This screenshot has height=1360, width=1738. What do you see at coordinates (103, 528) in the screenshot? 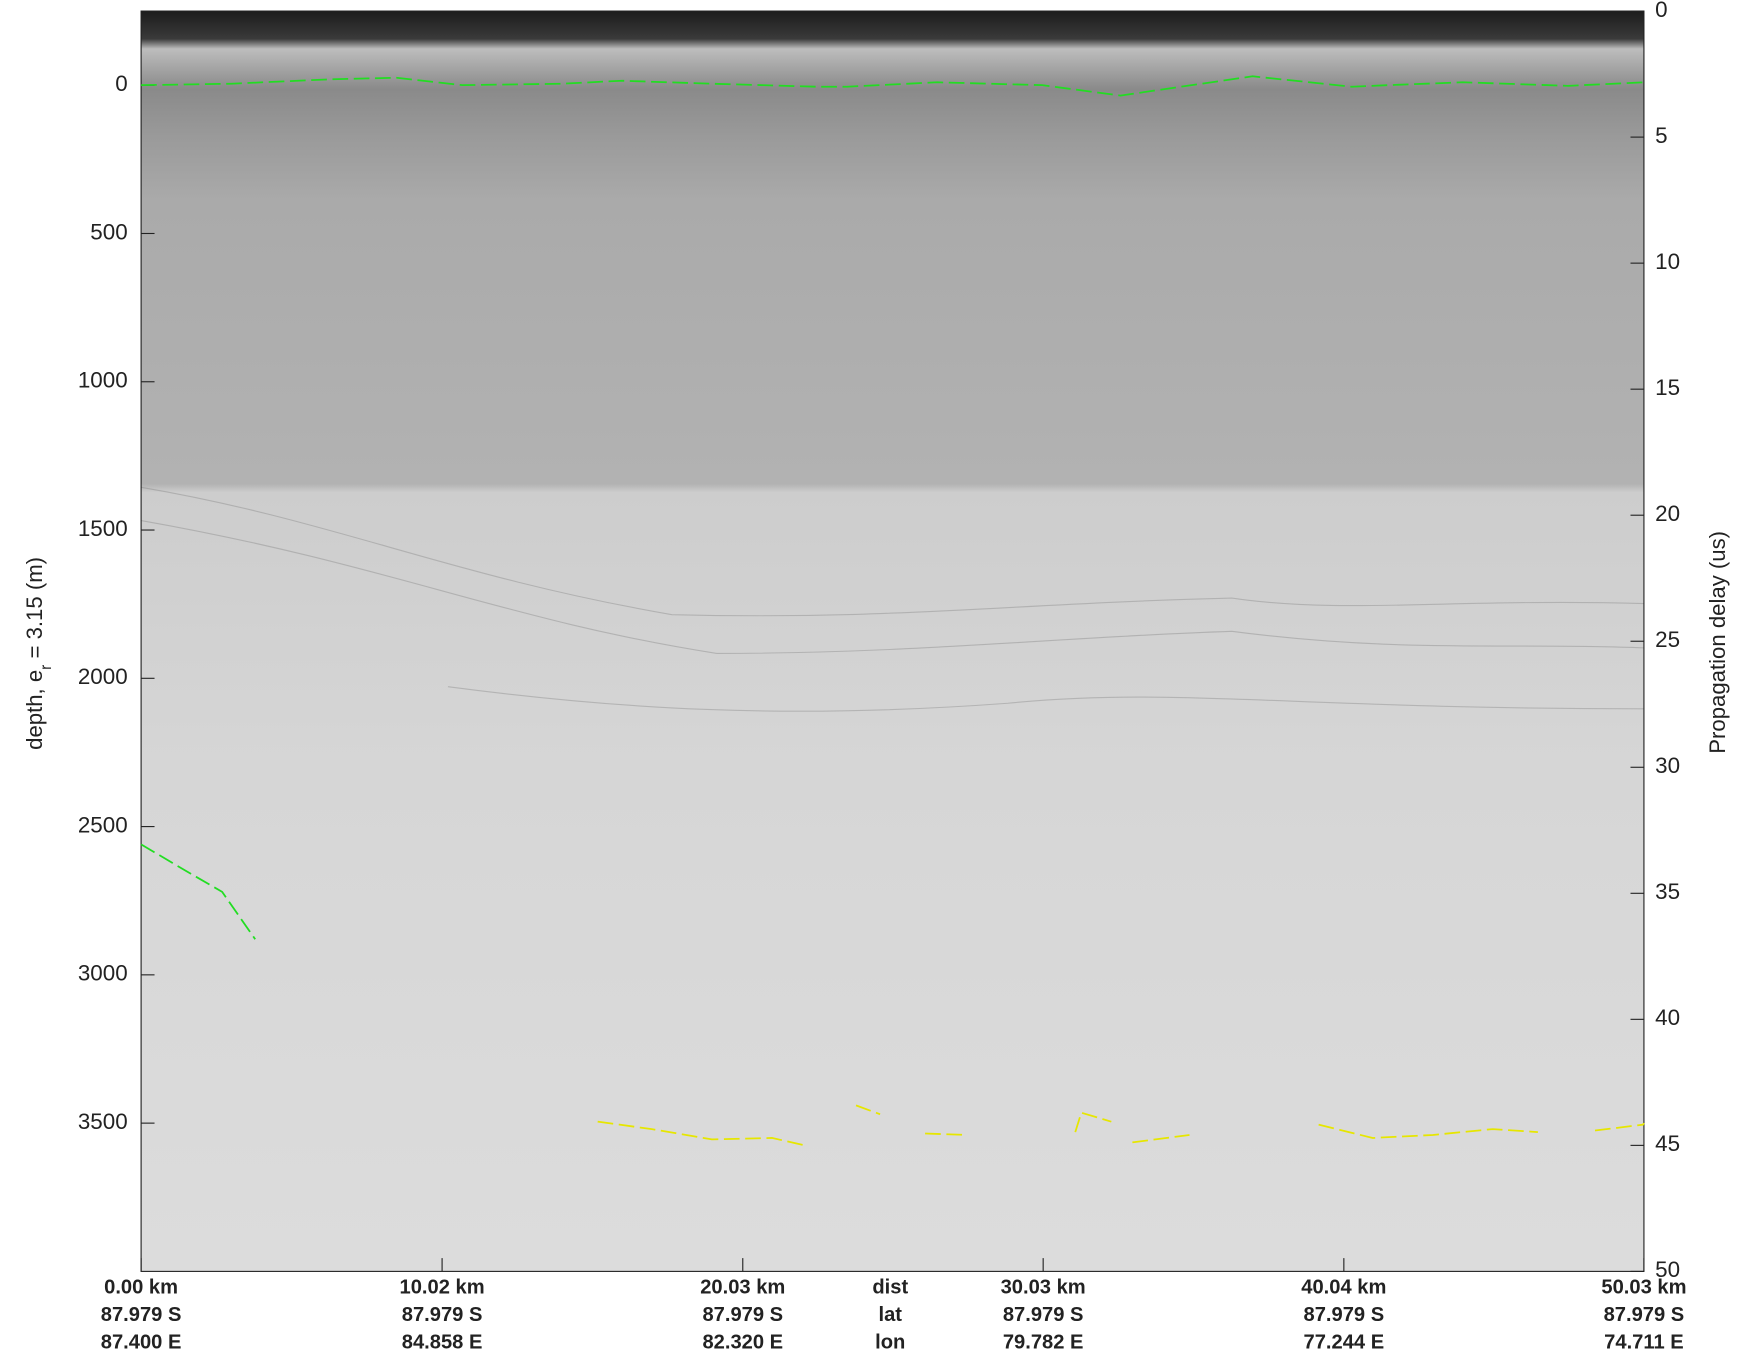
I see `y-tick-label: 1500` at bounding box center [103, 528].